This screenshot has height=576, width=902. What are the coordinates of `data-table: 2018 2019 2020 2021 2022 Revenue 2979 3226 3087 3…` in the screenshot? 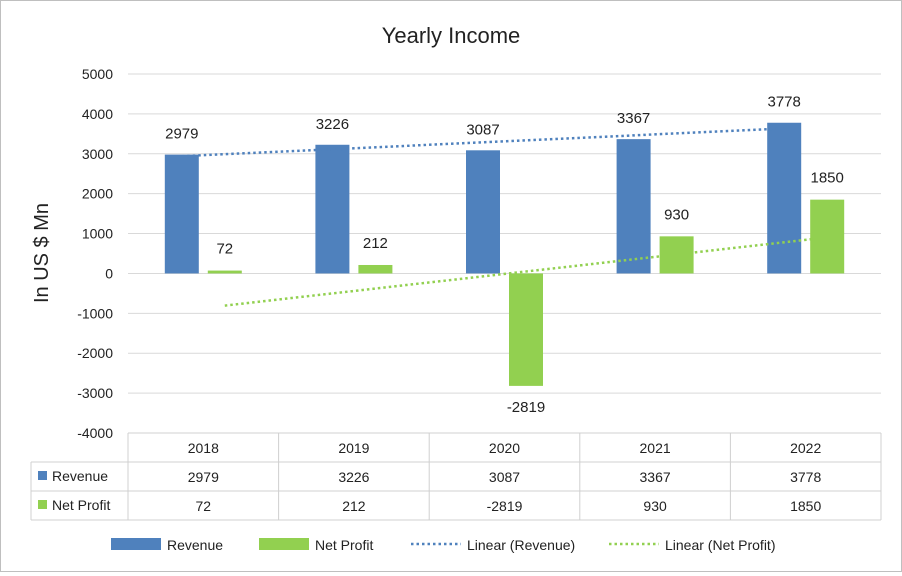 It's located at (456, 476).